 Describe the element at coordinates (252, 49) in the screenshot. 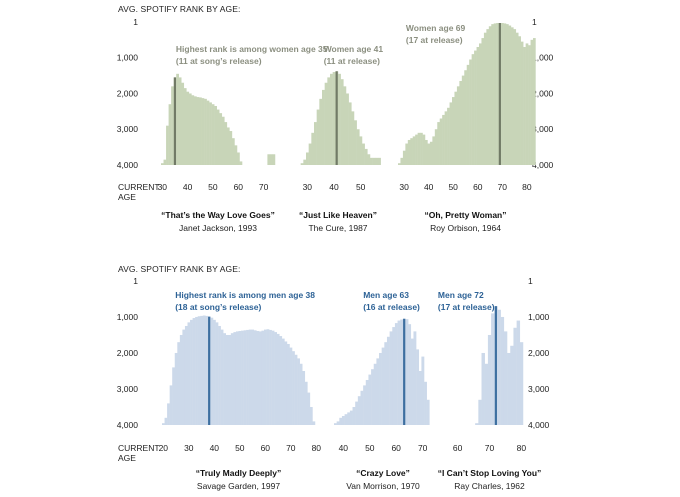

I see `peak-annotation: Highest rank is among women age 35` at that location.